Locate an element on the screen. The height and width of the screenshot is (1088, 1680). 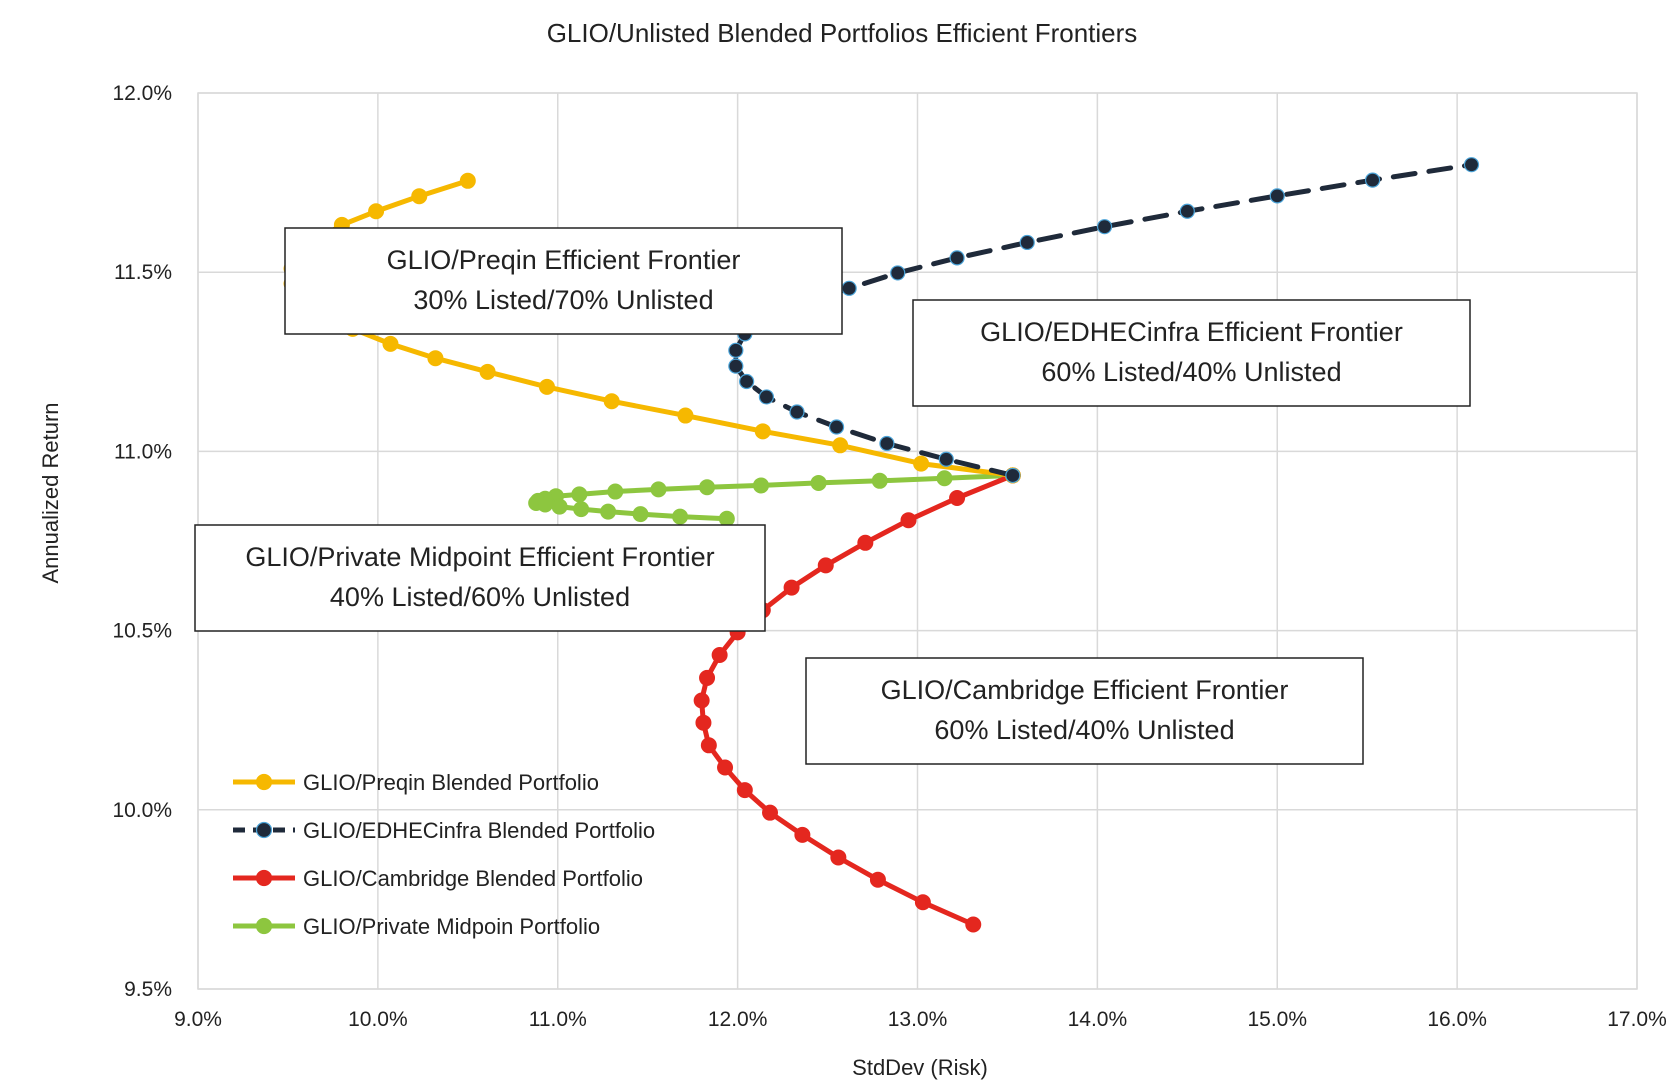
y-tick-label: 9.5% is located at coordinates (148, 989).